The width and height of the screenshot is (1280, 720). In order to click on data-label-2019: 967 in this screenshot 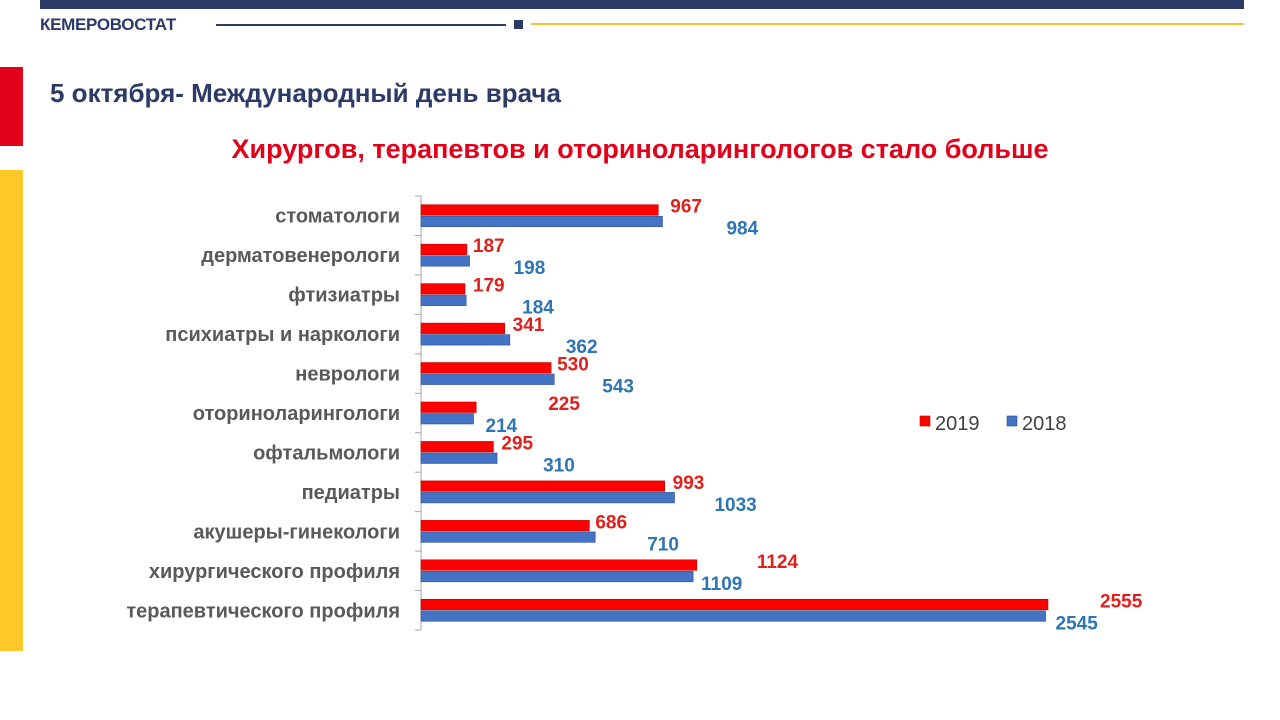, I will do `click(686, 207)`.